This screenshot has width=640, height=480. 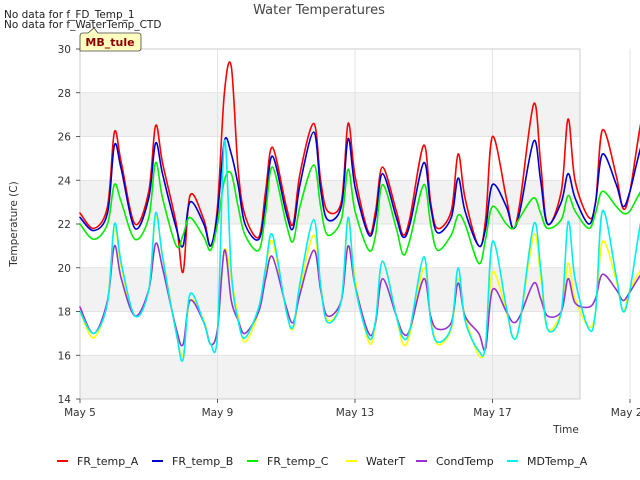 I want to click on legend-label: FR_temp_B, so click(x=202, y=461).